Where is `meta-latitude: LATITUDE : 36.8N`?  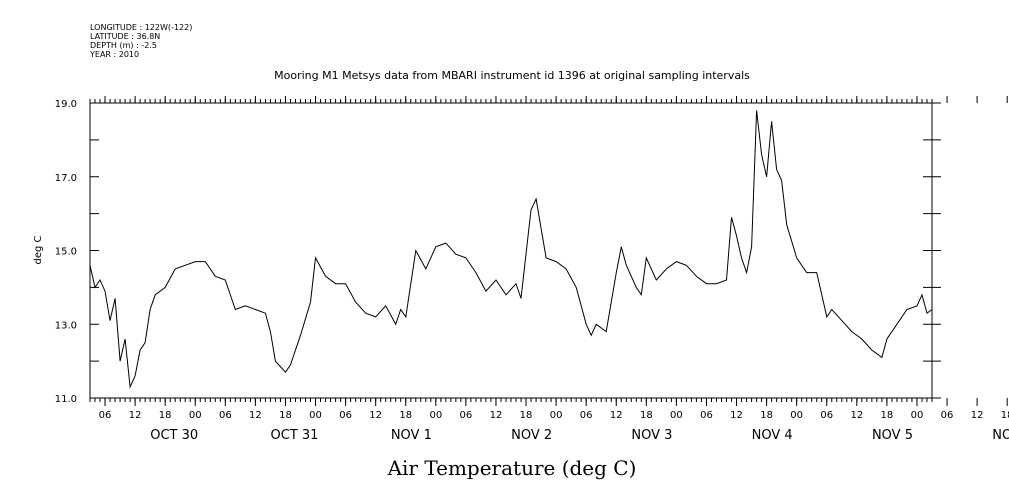
meta-latitude: LATITUDE : 36.8N is located at coordinates (125, 36).